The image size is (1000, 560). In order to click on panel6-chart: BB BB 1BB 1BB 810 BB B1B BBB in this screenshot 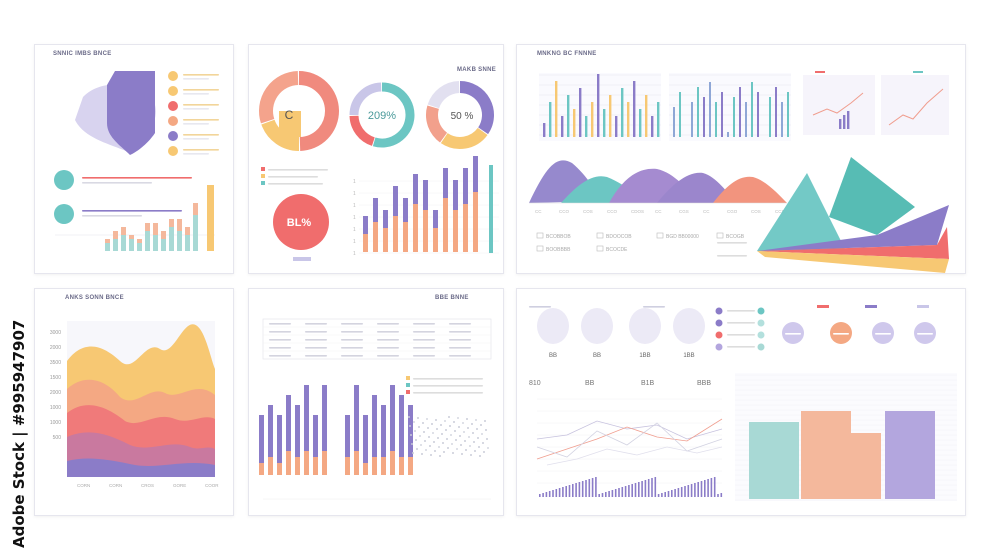, I will do `click(743, 403)`.